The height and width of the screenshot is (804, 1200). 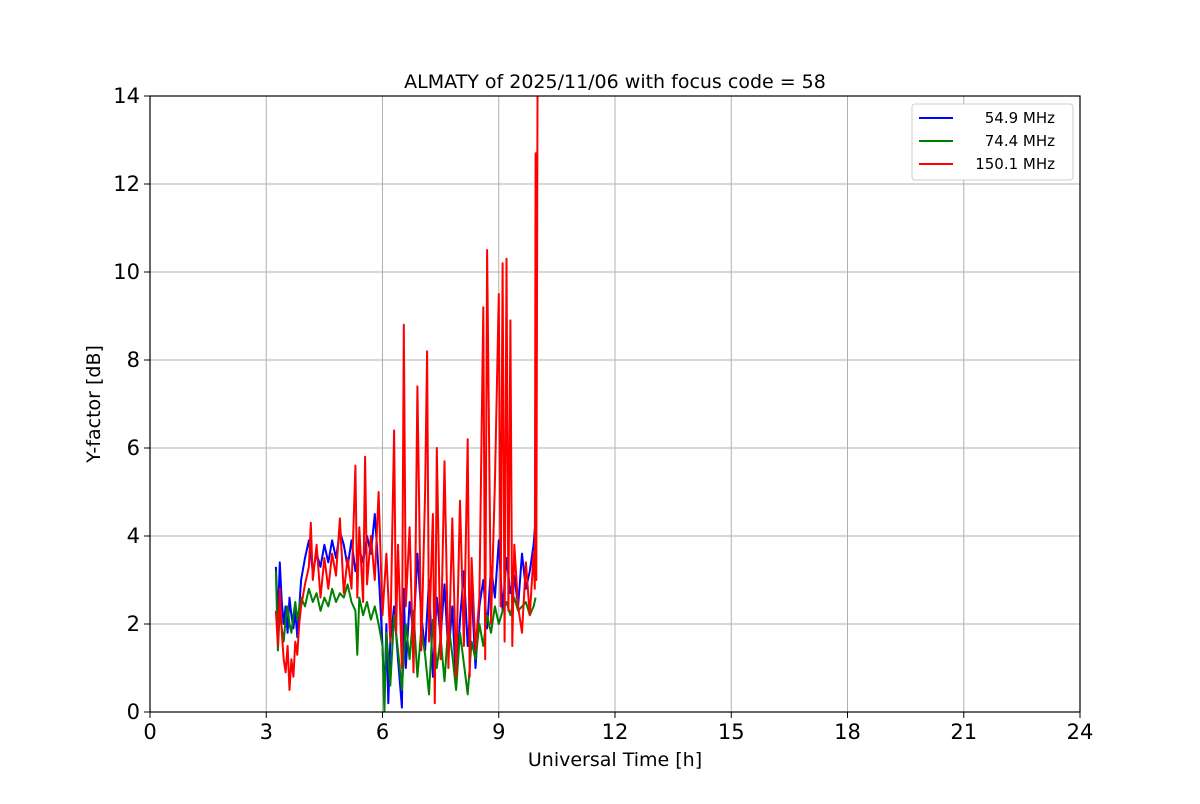 What do you see at coordinates (382, 732) in the screenshot?
I see `x-tick-label: 6` at bounding box center [382, 732].